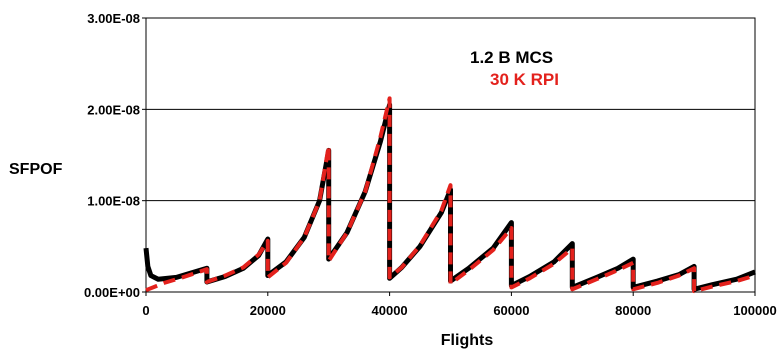  What do you see at coordinates (268, 310) in the screenshot?
I see `x-tick-label-1: 20000` at bounding box center [268, 310].